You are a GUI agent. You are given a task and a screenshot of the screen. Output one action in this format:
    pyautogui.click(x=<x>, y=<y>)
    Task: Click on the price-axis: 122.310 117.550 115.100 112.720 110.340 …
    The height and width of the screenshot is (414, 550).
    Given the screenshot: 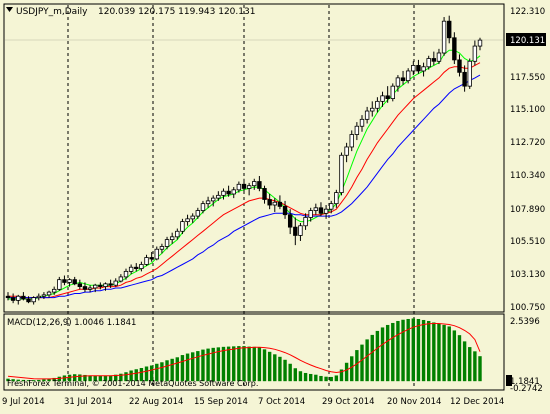 What is the action you would take?
    pyautogui.click(x=527, y=160)
    